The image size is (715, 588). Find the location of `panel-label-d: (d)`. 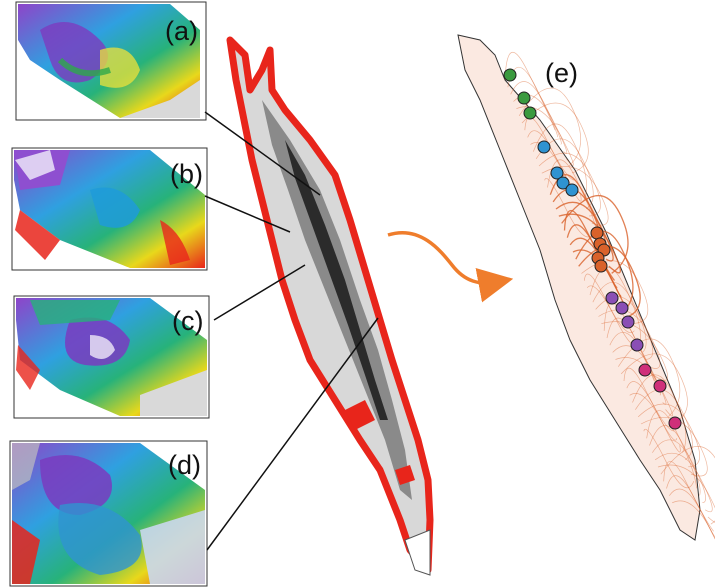

panel-label-d: (d) is located at coordinates (184, 465).